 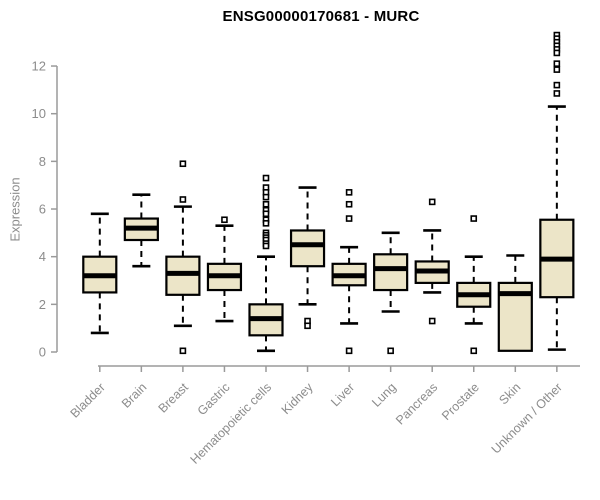 What do you see at coordinates (42, 352) in the screenshot?
I see `y-tick-label: 0` at bounding box center [42, 352].